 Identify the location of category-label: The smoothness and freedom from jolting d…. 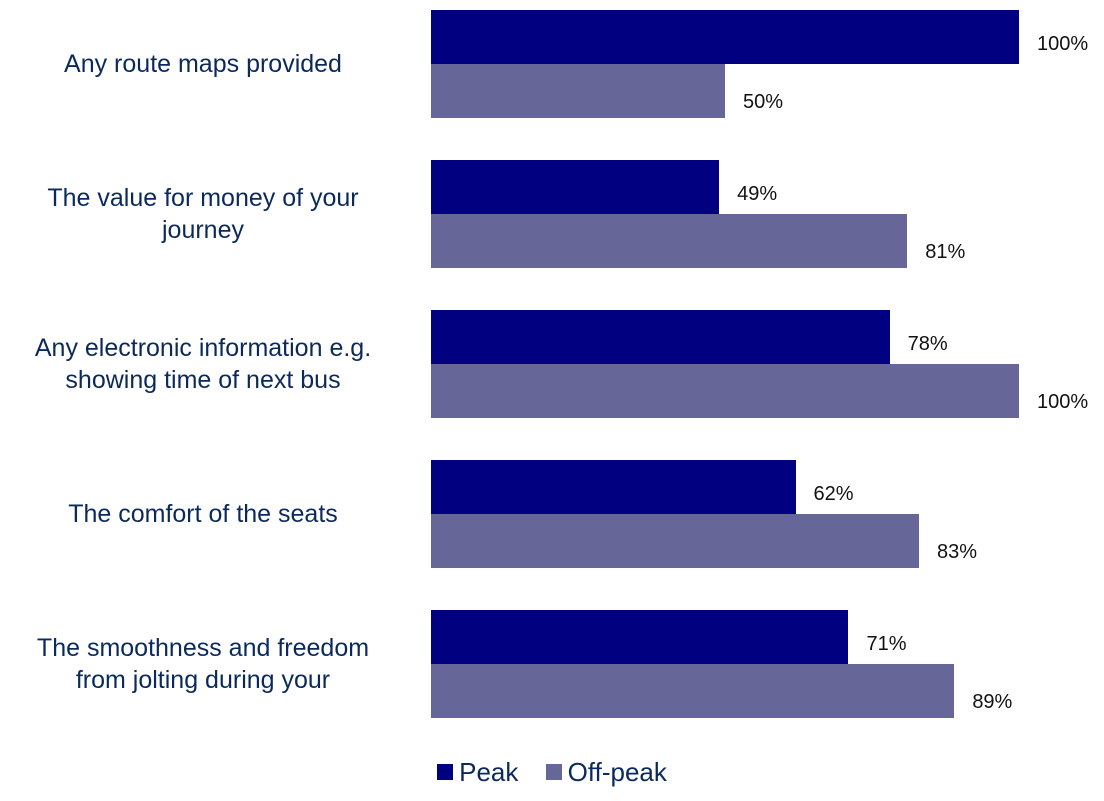
(203, 664).